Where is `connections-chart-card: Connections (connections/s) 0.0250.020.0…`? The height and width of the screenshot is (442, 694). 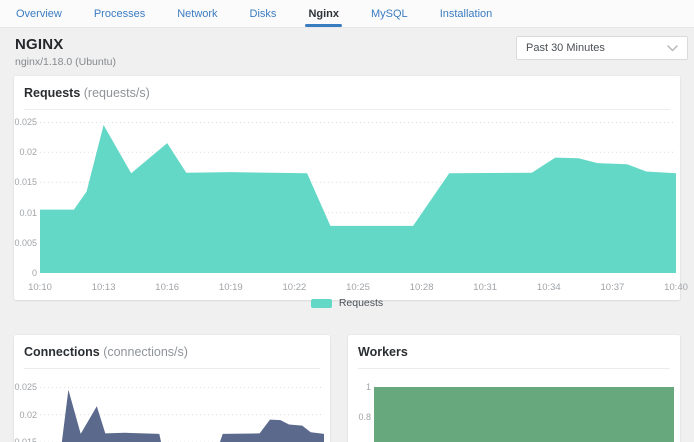
connections-chart-card: Connections (connections/s) 0.0250.020.0… is located at coordinates (172, 388).